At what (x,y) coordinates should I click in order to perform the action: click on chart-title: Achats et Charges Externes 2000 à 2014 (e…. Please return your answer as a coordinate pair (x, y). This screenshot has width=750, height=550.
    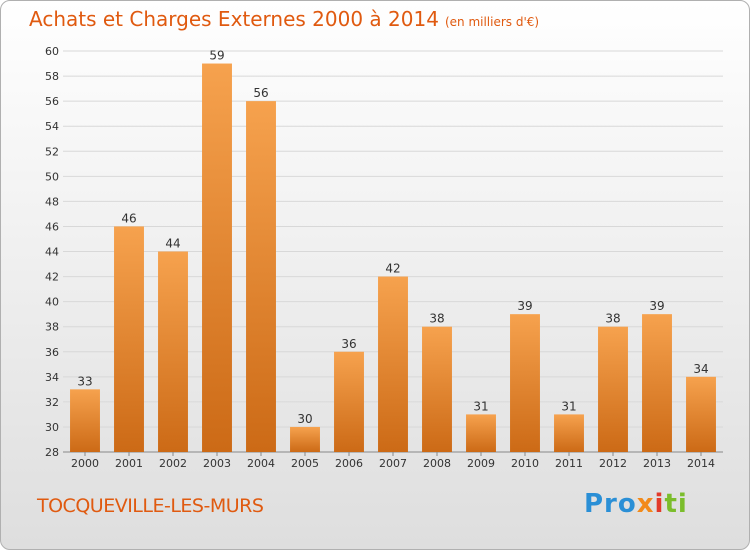
    Looking at the image, I should click on (284, 19).